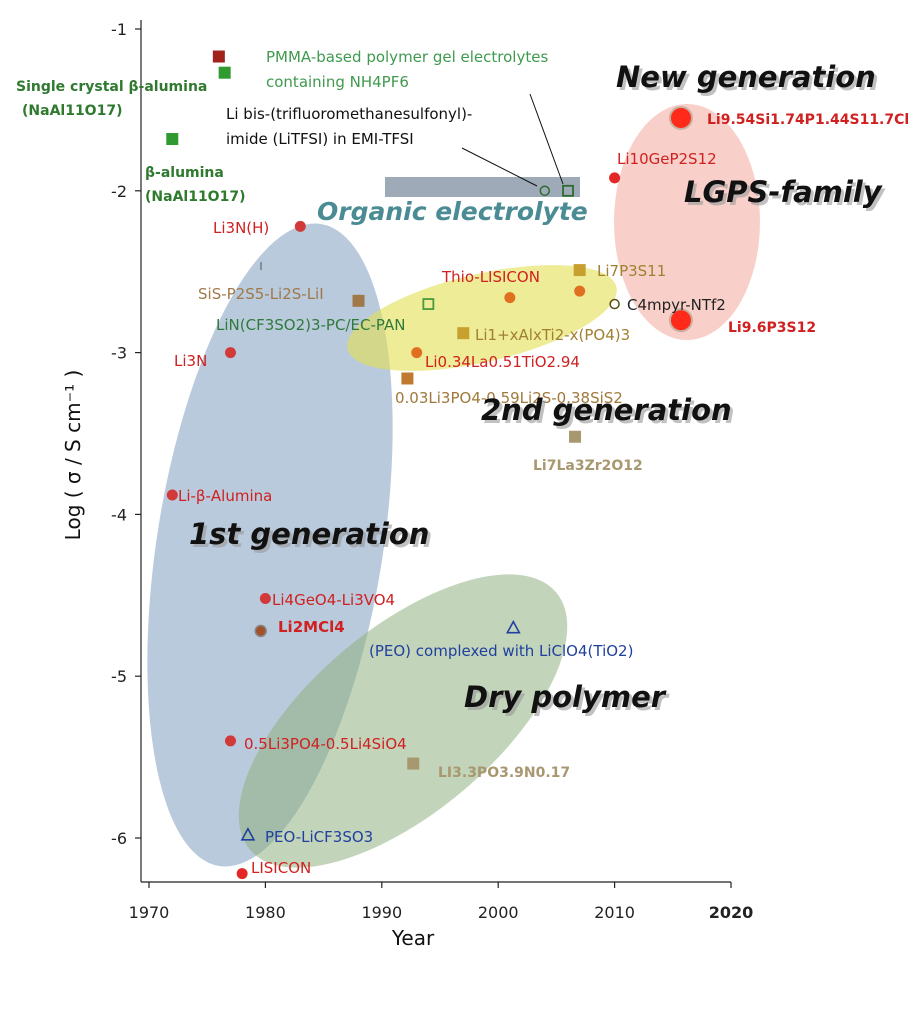 This screenshot has height=1012, width=908. I want to click on label-1st-generation: 1st generation, so click(309, 534).